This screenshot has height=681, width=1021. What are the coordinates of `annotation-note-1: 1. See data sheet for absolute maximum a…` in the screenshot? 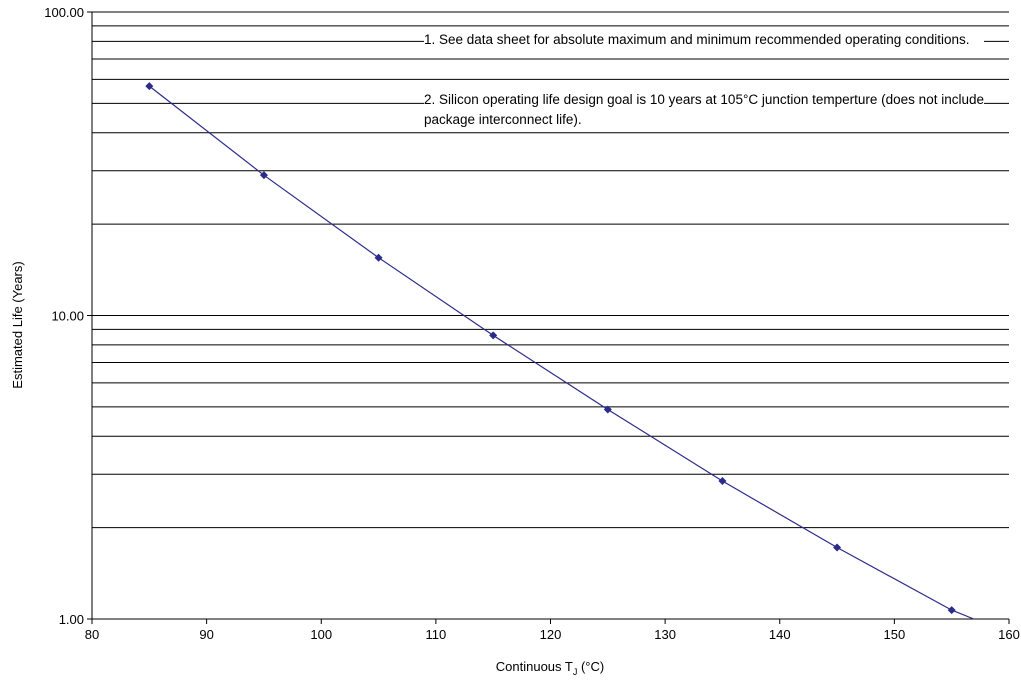 It's located at (704, 40).